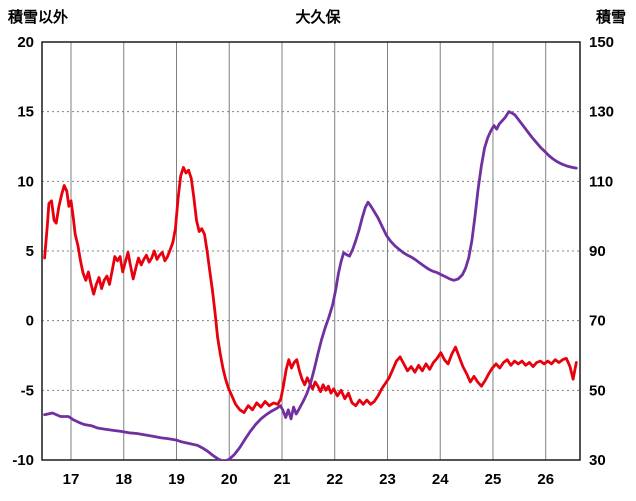 The height and width of the screenshot is (501, 636). Describe the element at coordinates (282, 479) in the screenshot. I see `x-axis-tick-label: 21` at that location.